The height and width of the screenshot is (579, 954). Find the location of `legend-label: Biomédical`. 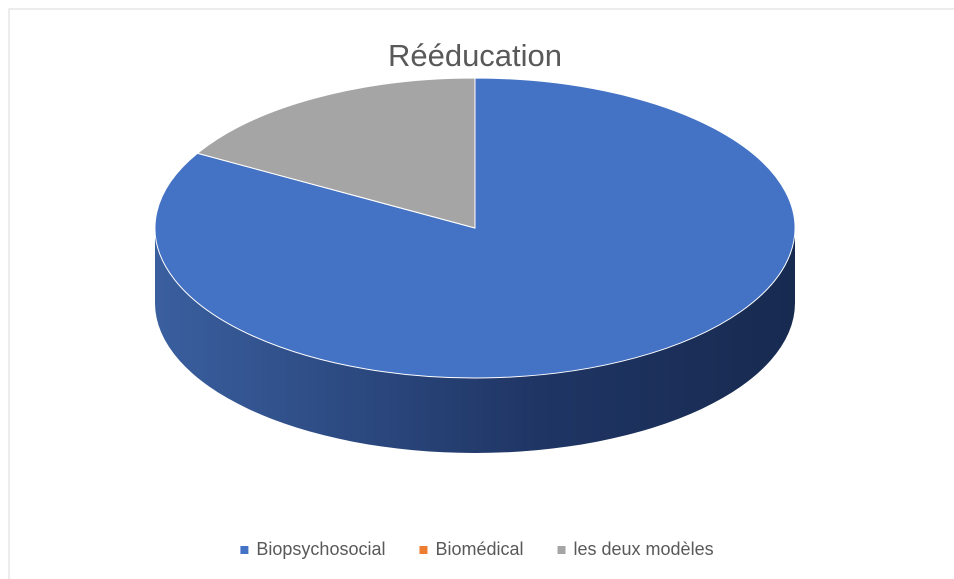

legend-label: Biomédical is located at coordinates (479, 549).